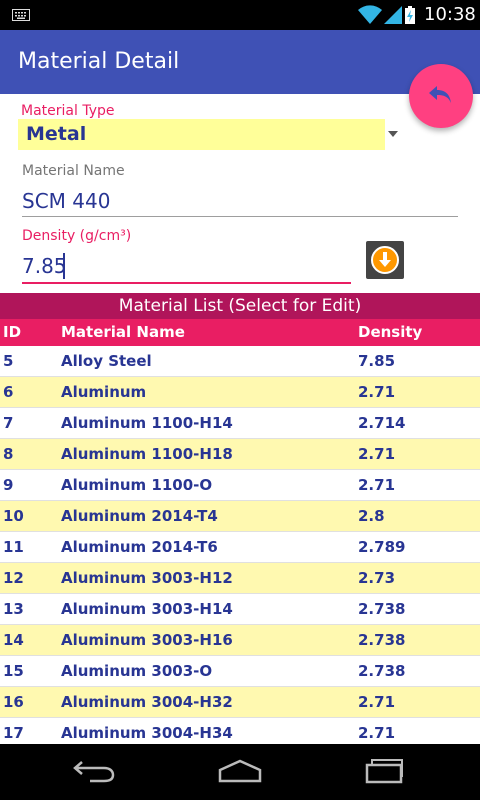 The image size is (480, 800). I want to click on table-row: 8 Aluminum 1100-H18 2.71, so click(240, 454).